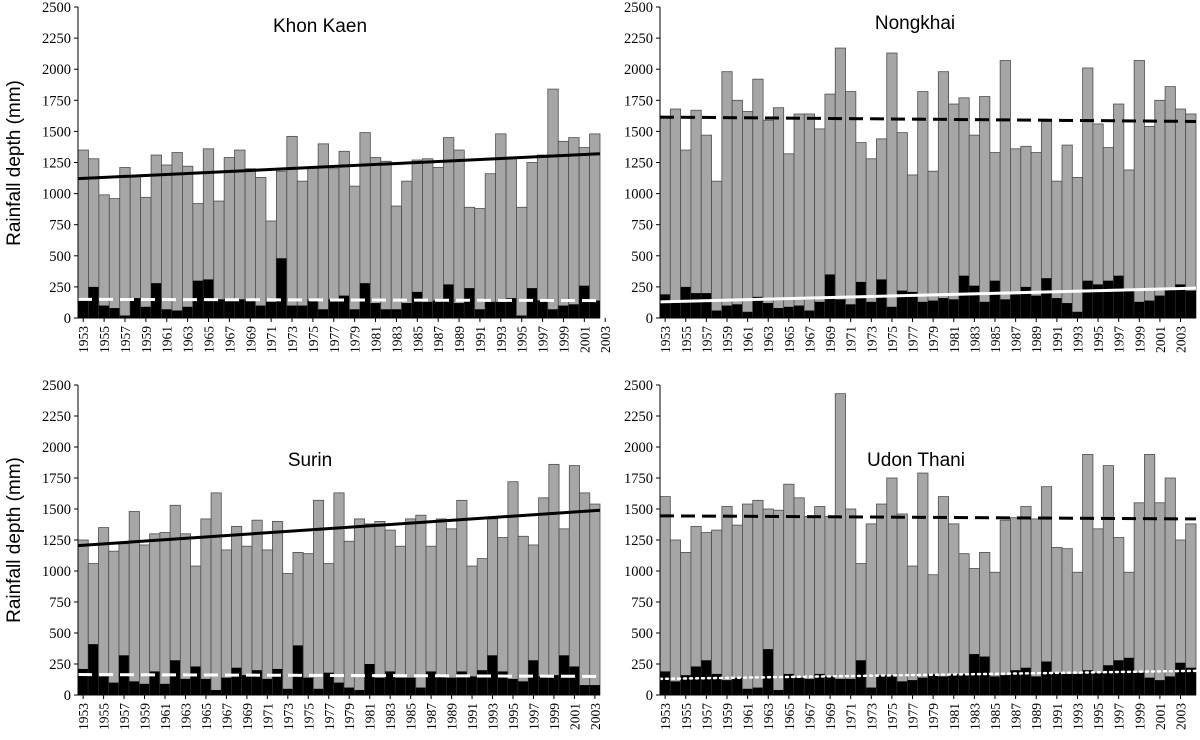 This screenshot has width=1200, height=740. I want to click on surin-extreme-bar-1965, so click(206, 686).